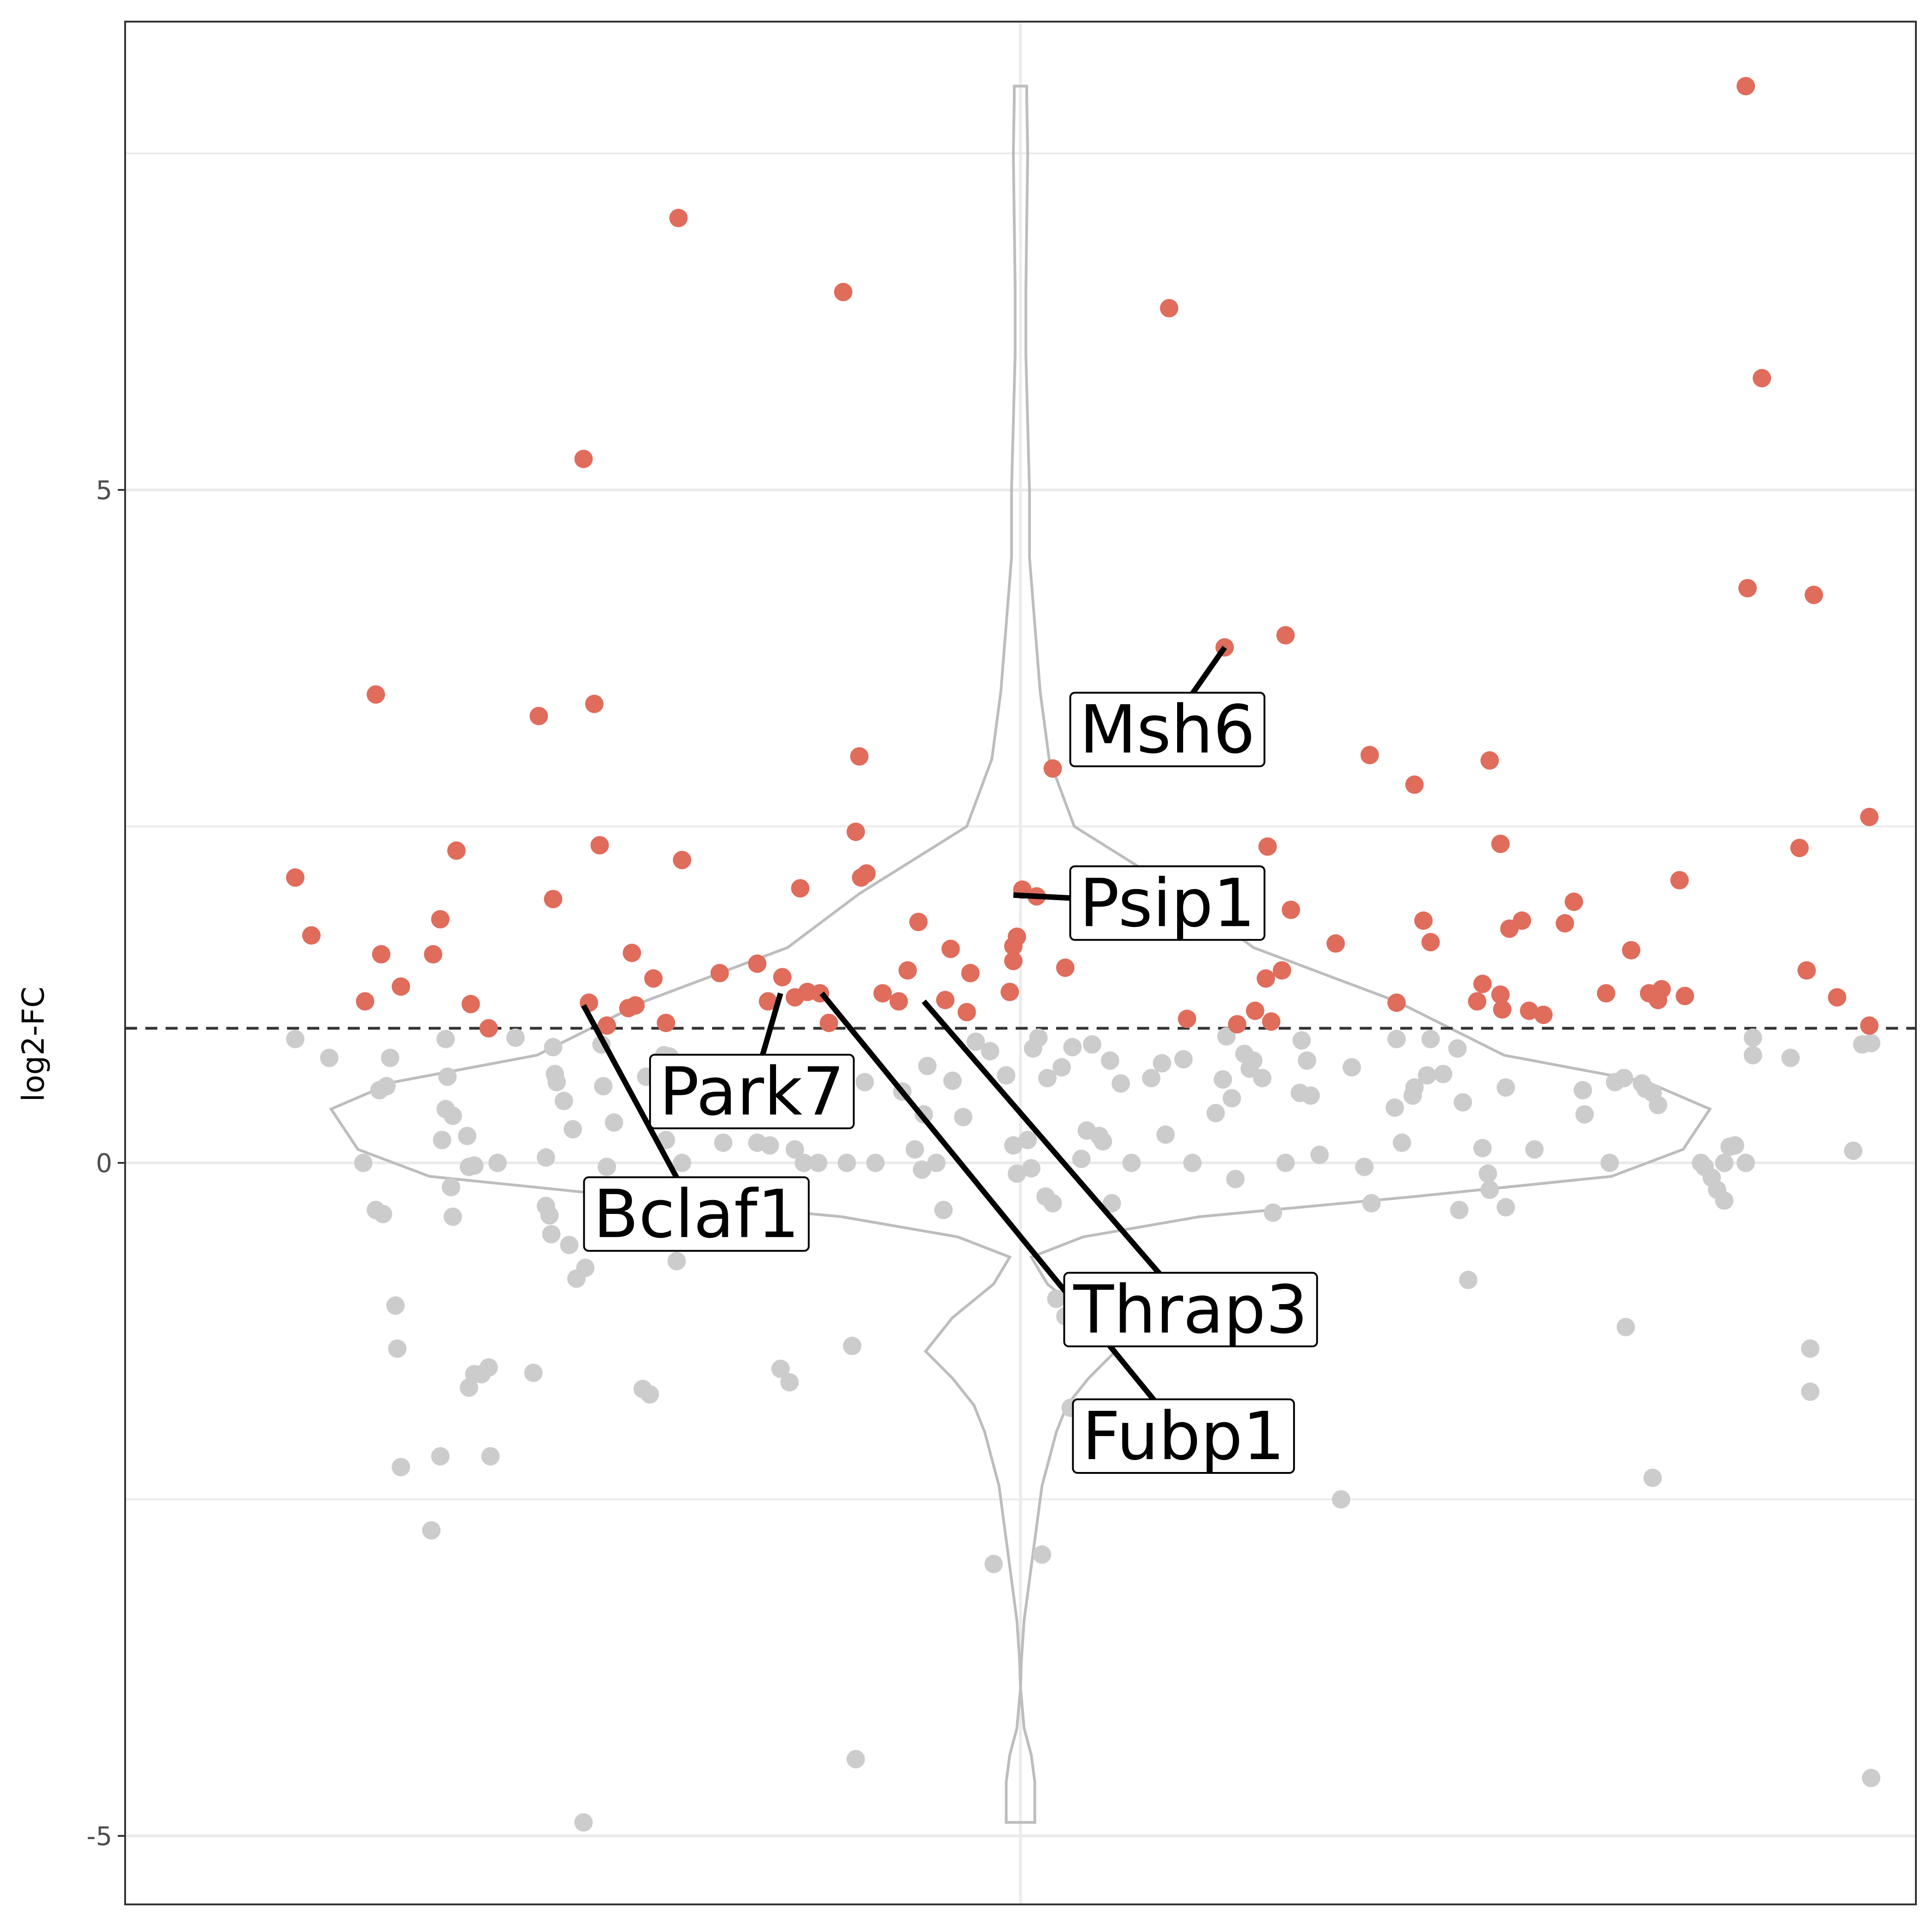  I want to click on label-text-msh6: Msh6, so click(1167, 729).